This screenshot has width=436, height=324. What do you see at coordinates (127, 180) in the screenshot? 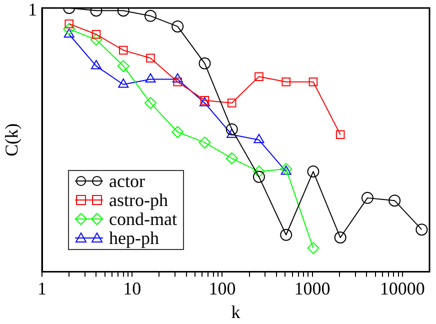
I see `legend-label: actor` at bounding box center [127, 180].